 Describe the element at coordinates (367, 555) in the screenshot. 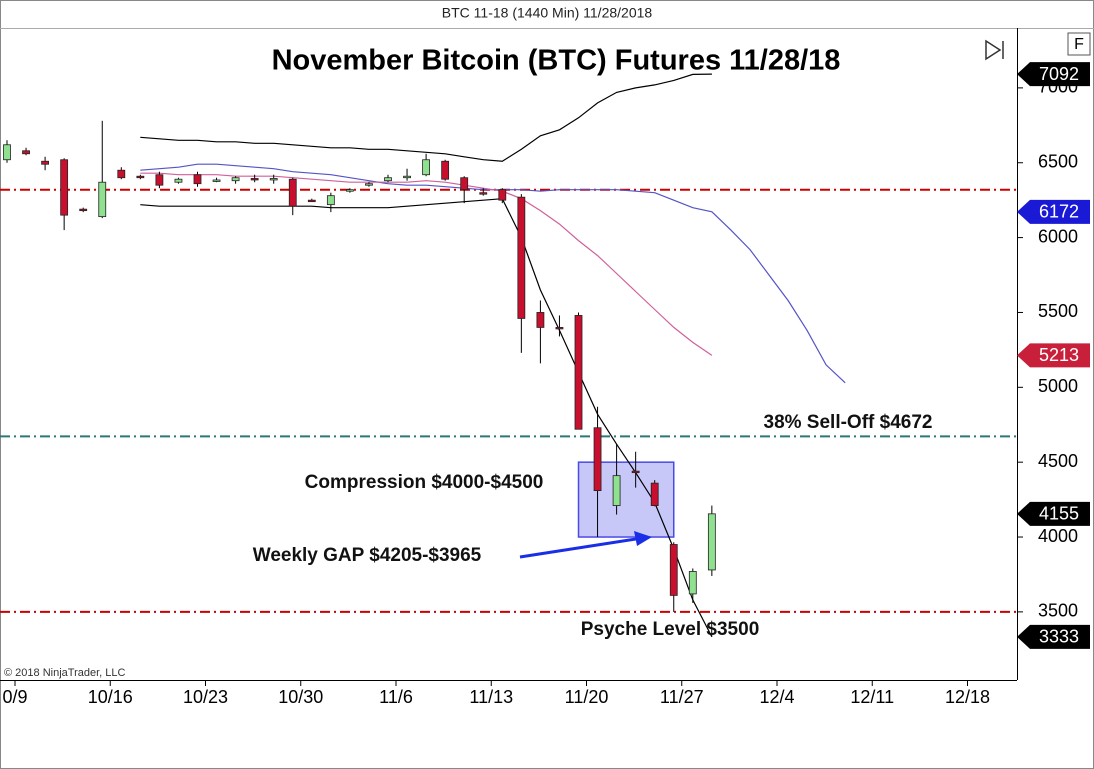

I see `annotation: Weekly GAP $4205-$3965` at that location.